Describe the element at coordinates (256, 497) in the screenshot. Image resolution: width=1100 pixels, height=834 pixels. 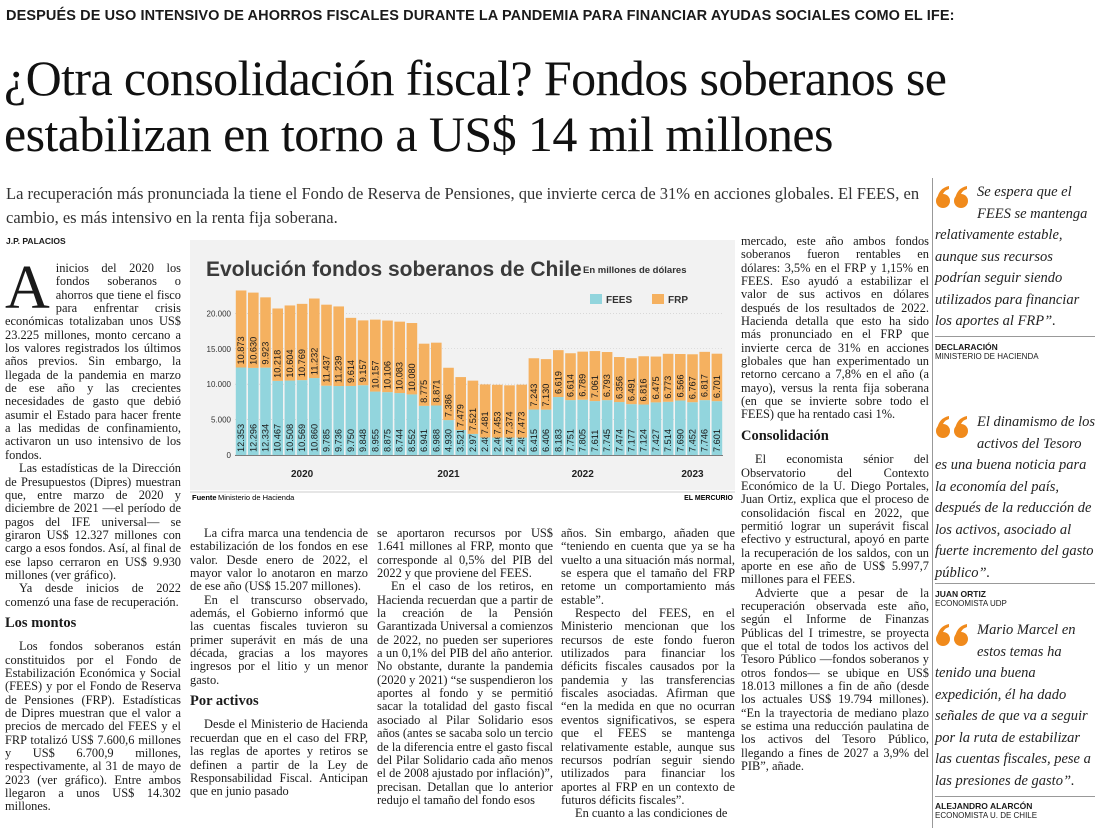
I see `source: Ministerio de Hacienda` at that location.